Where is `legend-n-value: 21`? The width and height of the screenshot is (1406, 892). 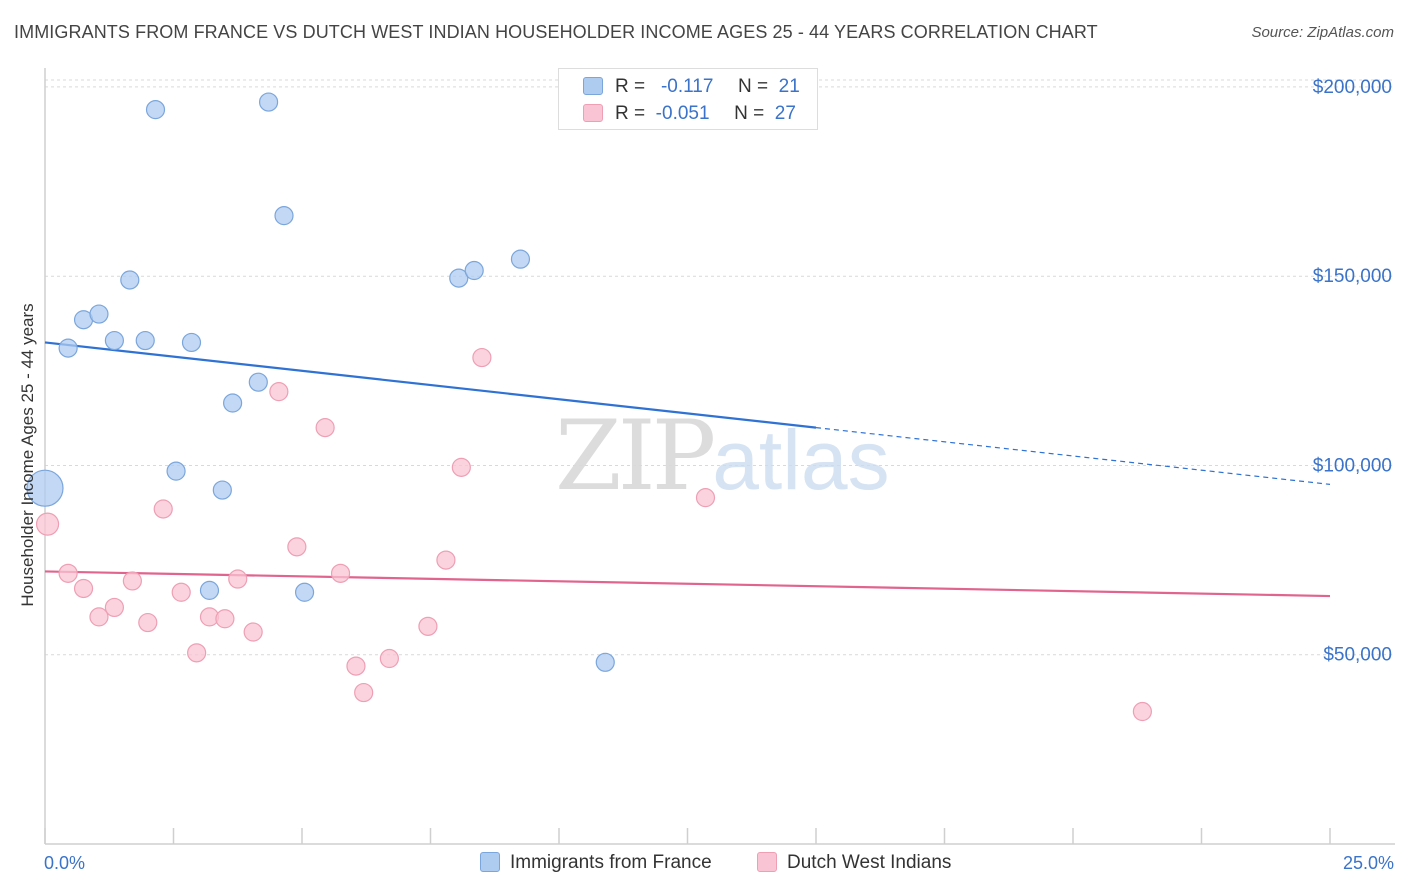
legend-n-value: 21 is located at coordinates (789, 86).